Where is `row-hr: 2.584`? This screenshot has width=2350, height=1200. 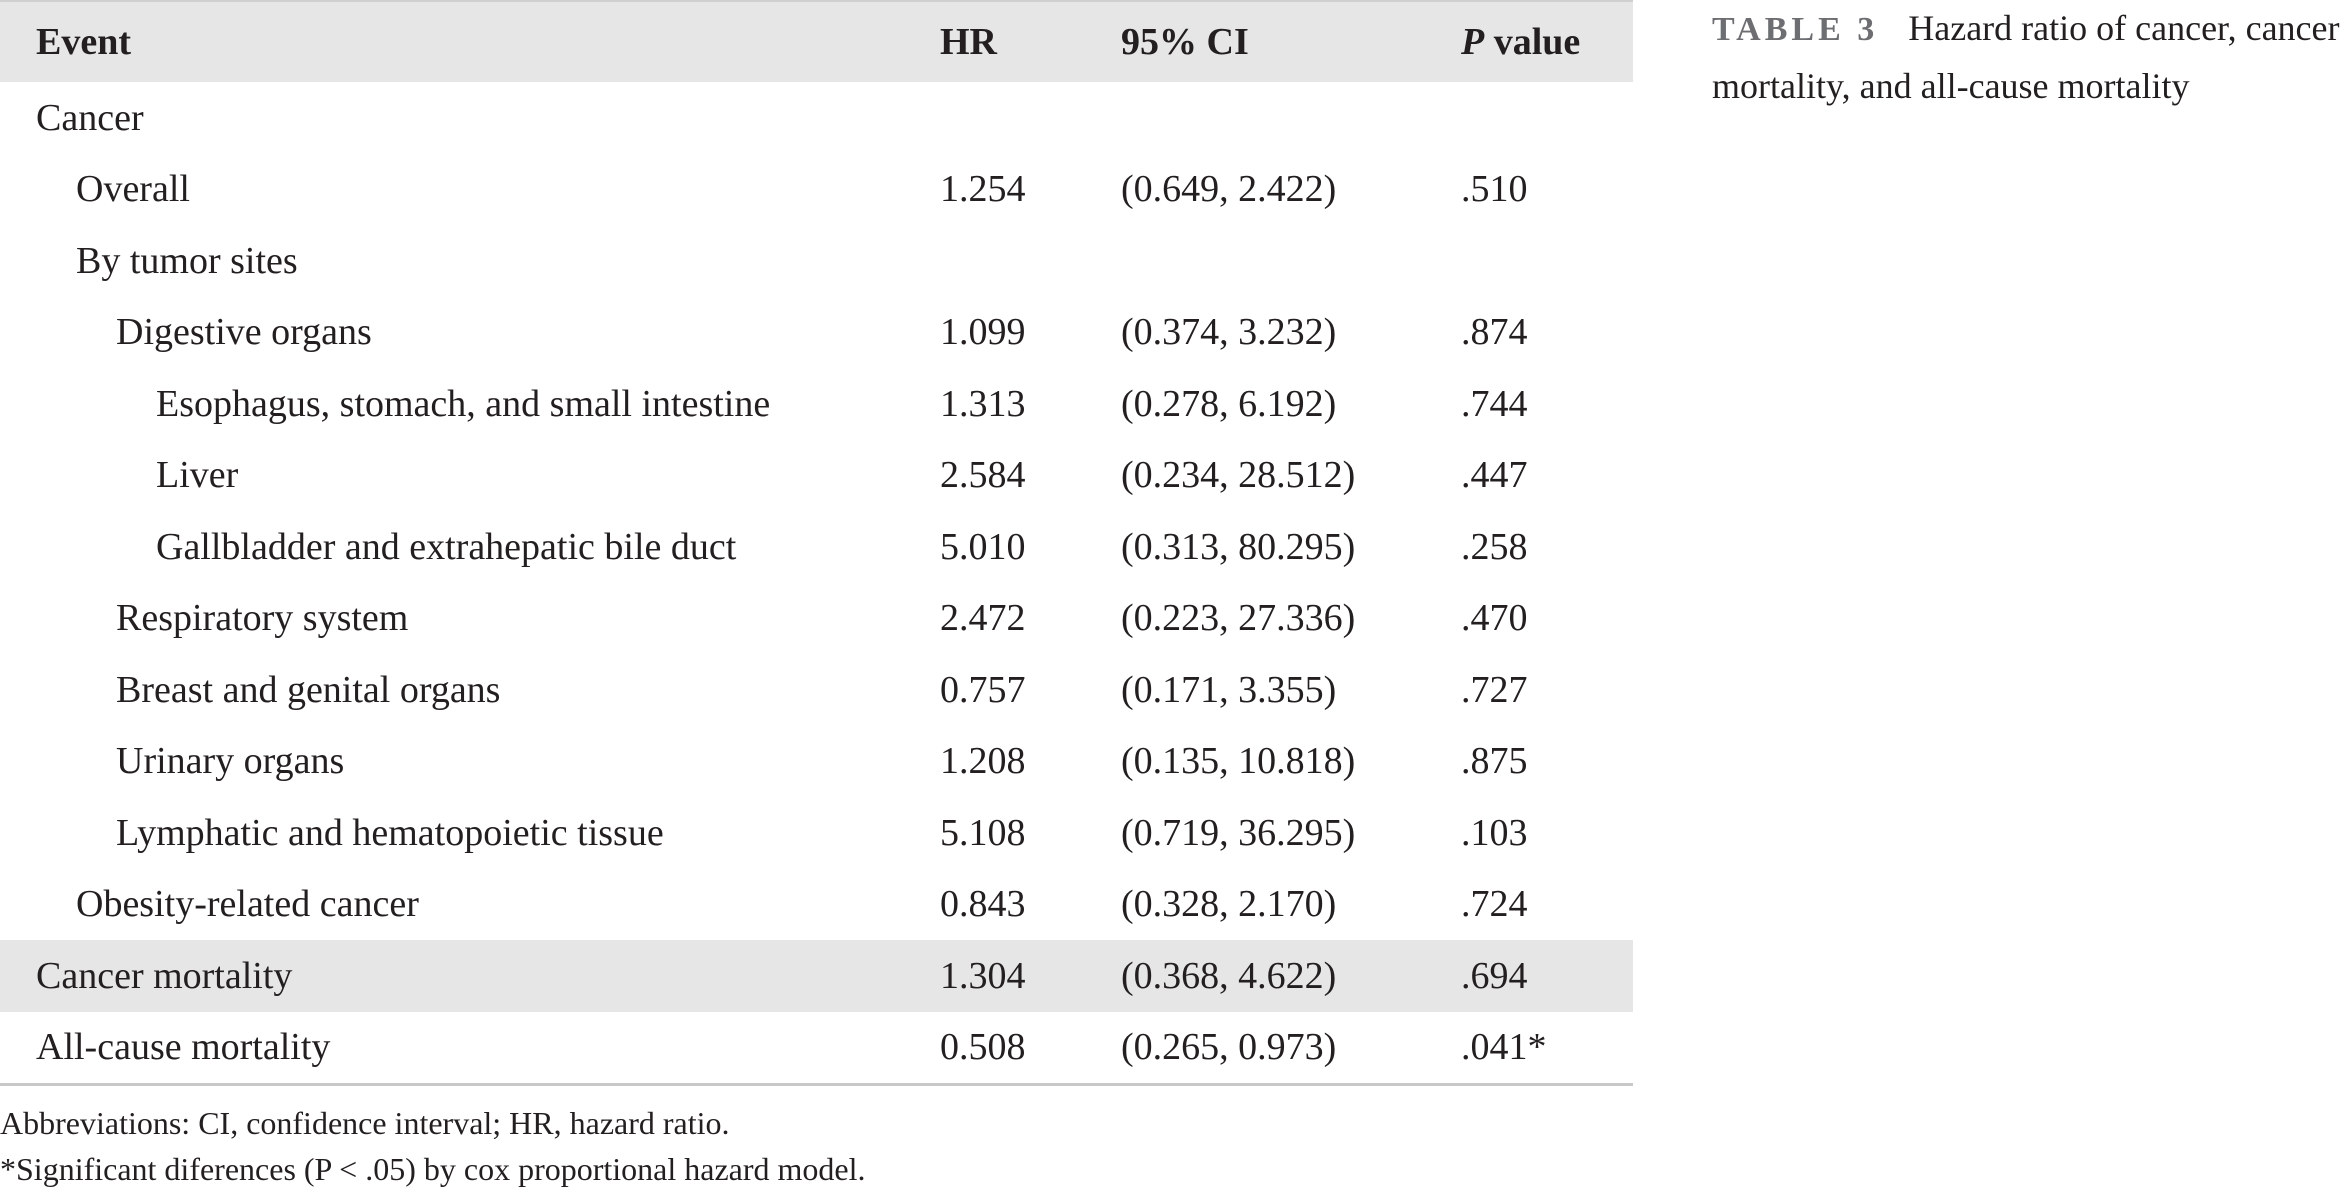 row-hr: 2.584 is located at coordinates (983, 475).